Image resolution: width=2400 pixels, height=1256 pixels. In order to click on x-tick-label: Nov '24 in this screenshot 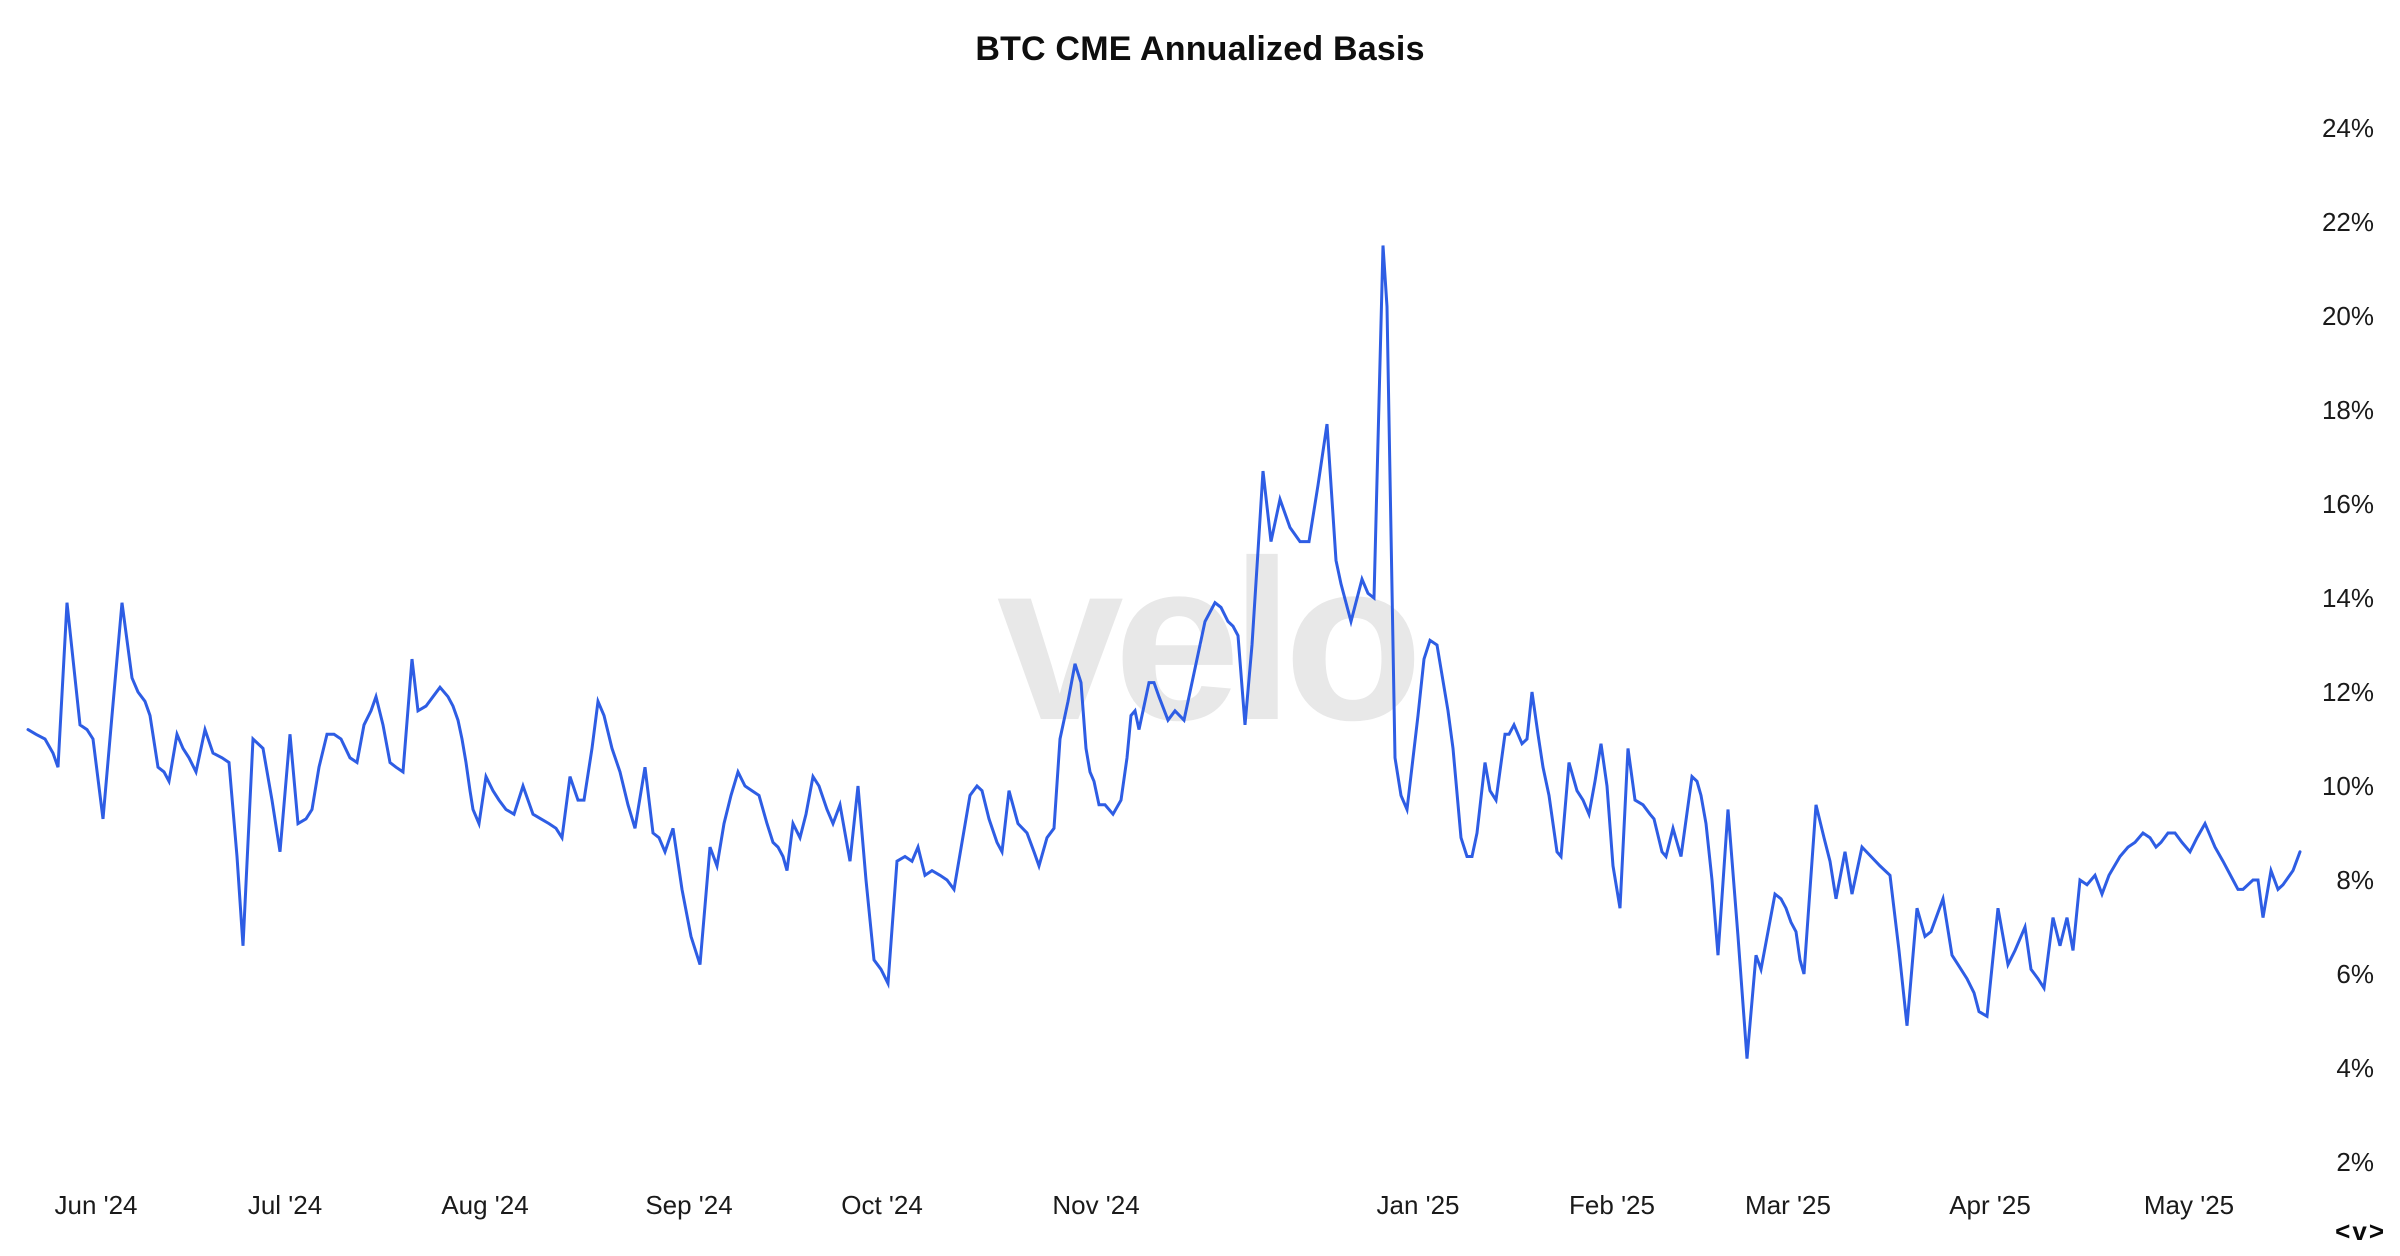, I will do `click(1096, 1205)`.